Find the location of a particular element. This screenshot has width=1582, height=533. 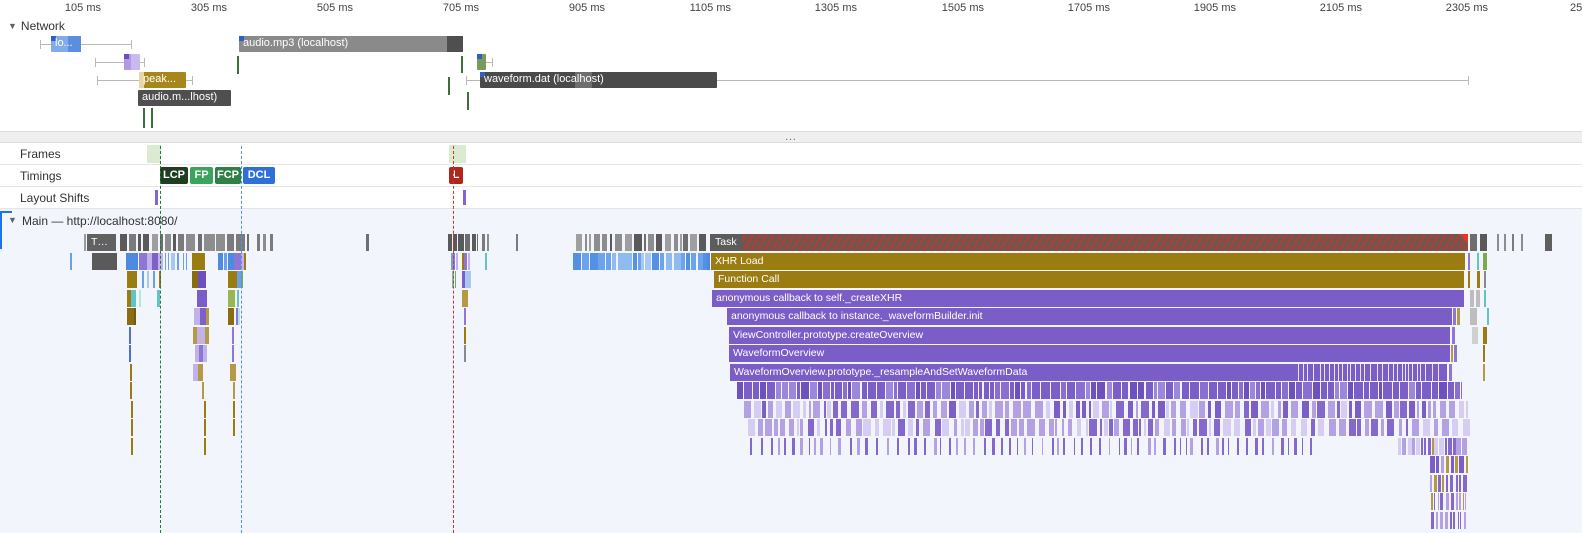

flame-bar: Function Call is located at coordinates (1089, 279).